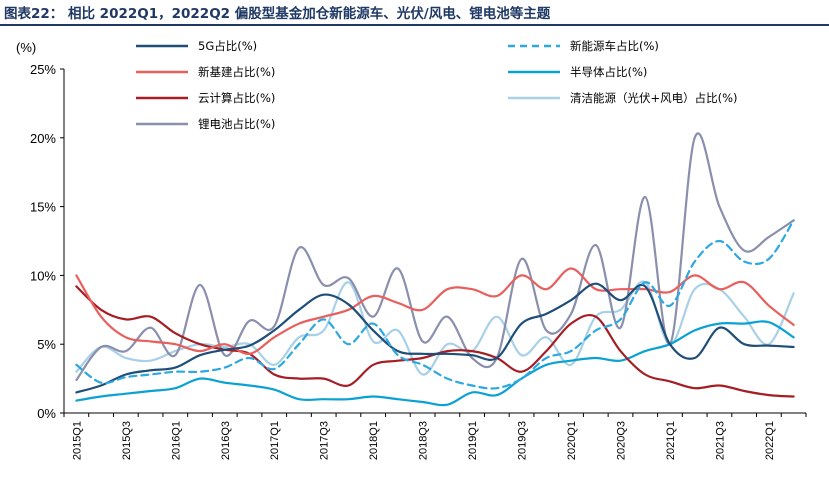  Describe the element at coordinates (77, 440) in the screenshot. I see `x-tick-label: 2015Q1` at that location.